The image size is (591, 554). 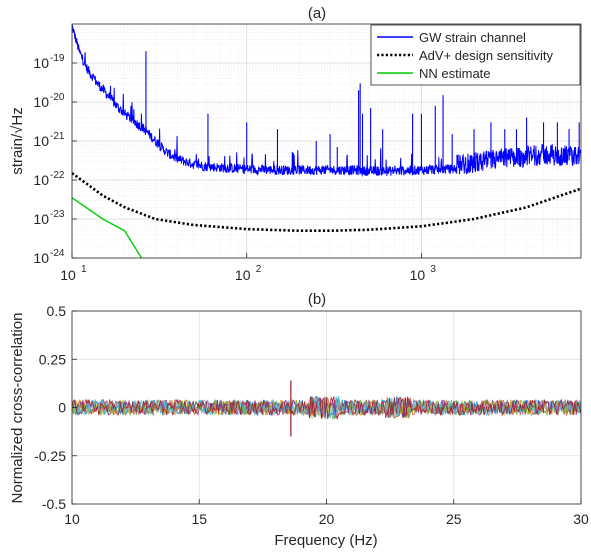 I want to click on y-tick-label: 0, so click(x=62, y=408).